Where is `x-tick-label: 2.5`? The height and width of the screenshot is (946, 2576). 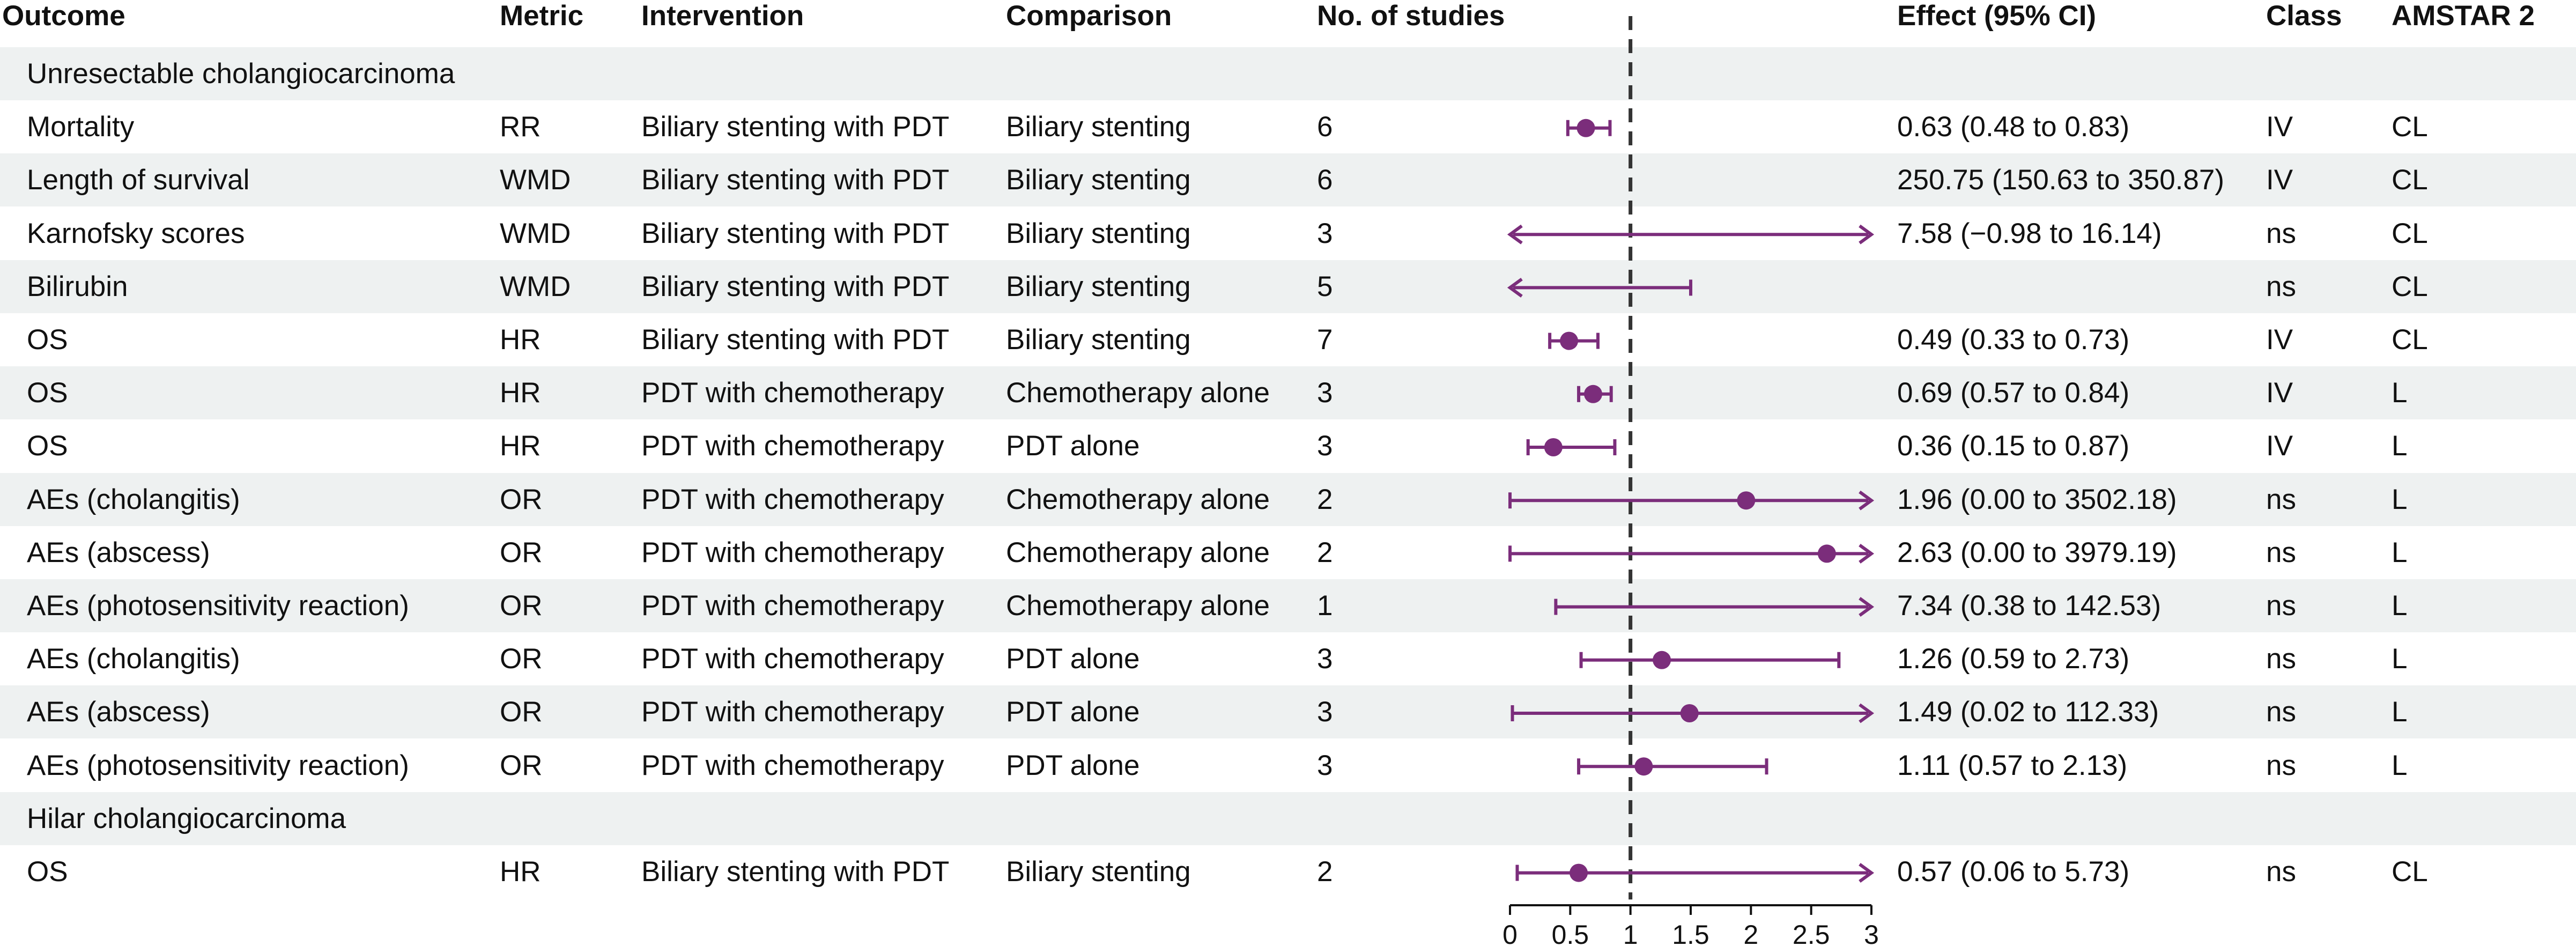
x-tick-label: 2.5 is located at coordinates (1811, 933).